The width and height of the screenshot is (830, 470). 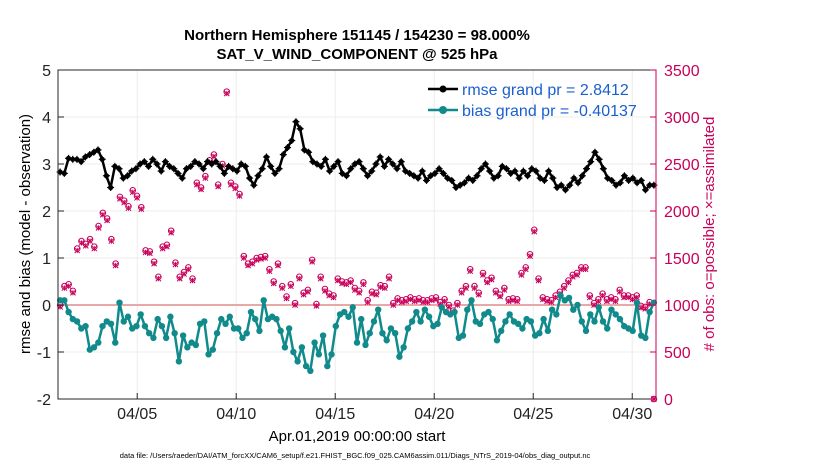 I want to click on y-right-tick-label: 1000, so click(x=682, y=306).